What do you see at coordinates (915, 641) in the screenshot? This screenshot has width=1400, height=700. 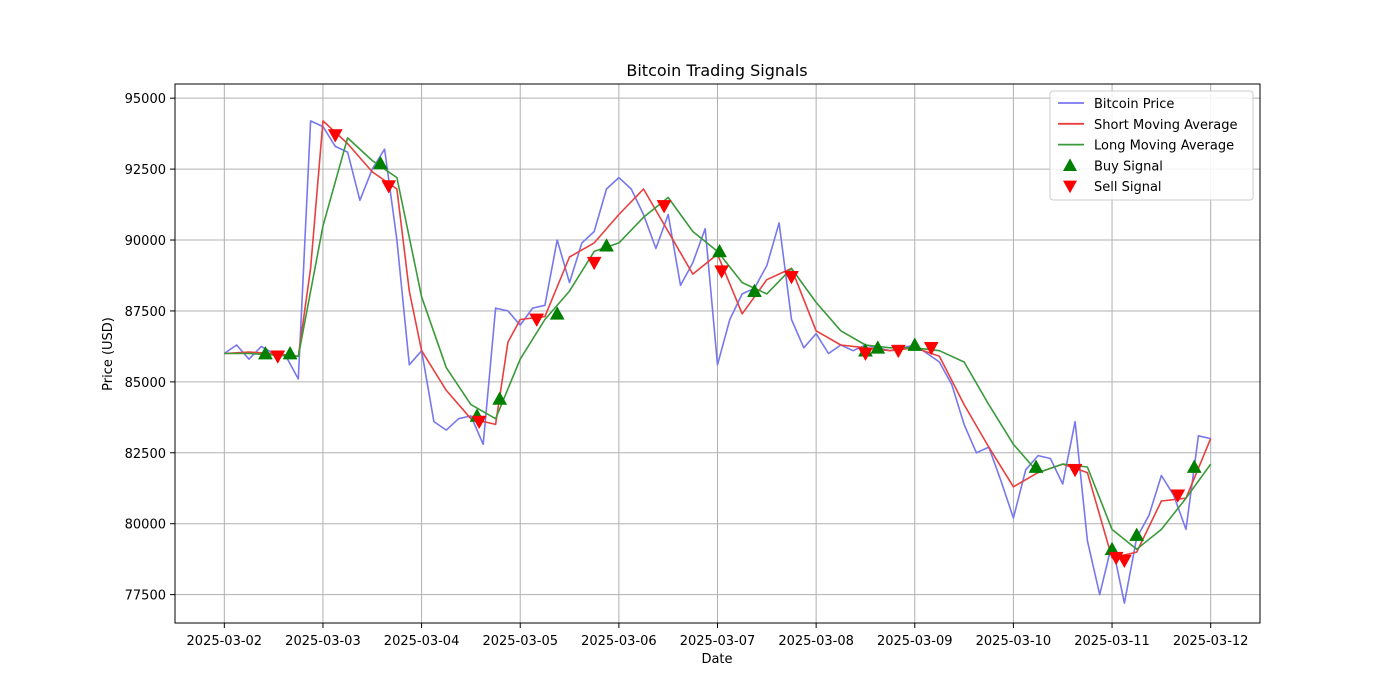 I see `x-tick-label: 2025-03-09` at bounding box center [915, 641].